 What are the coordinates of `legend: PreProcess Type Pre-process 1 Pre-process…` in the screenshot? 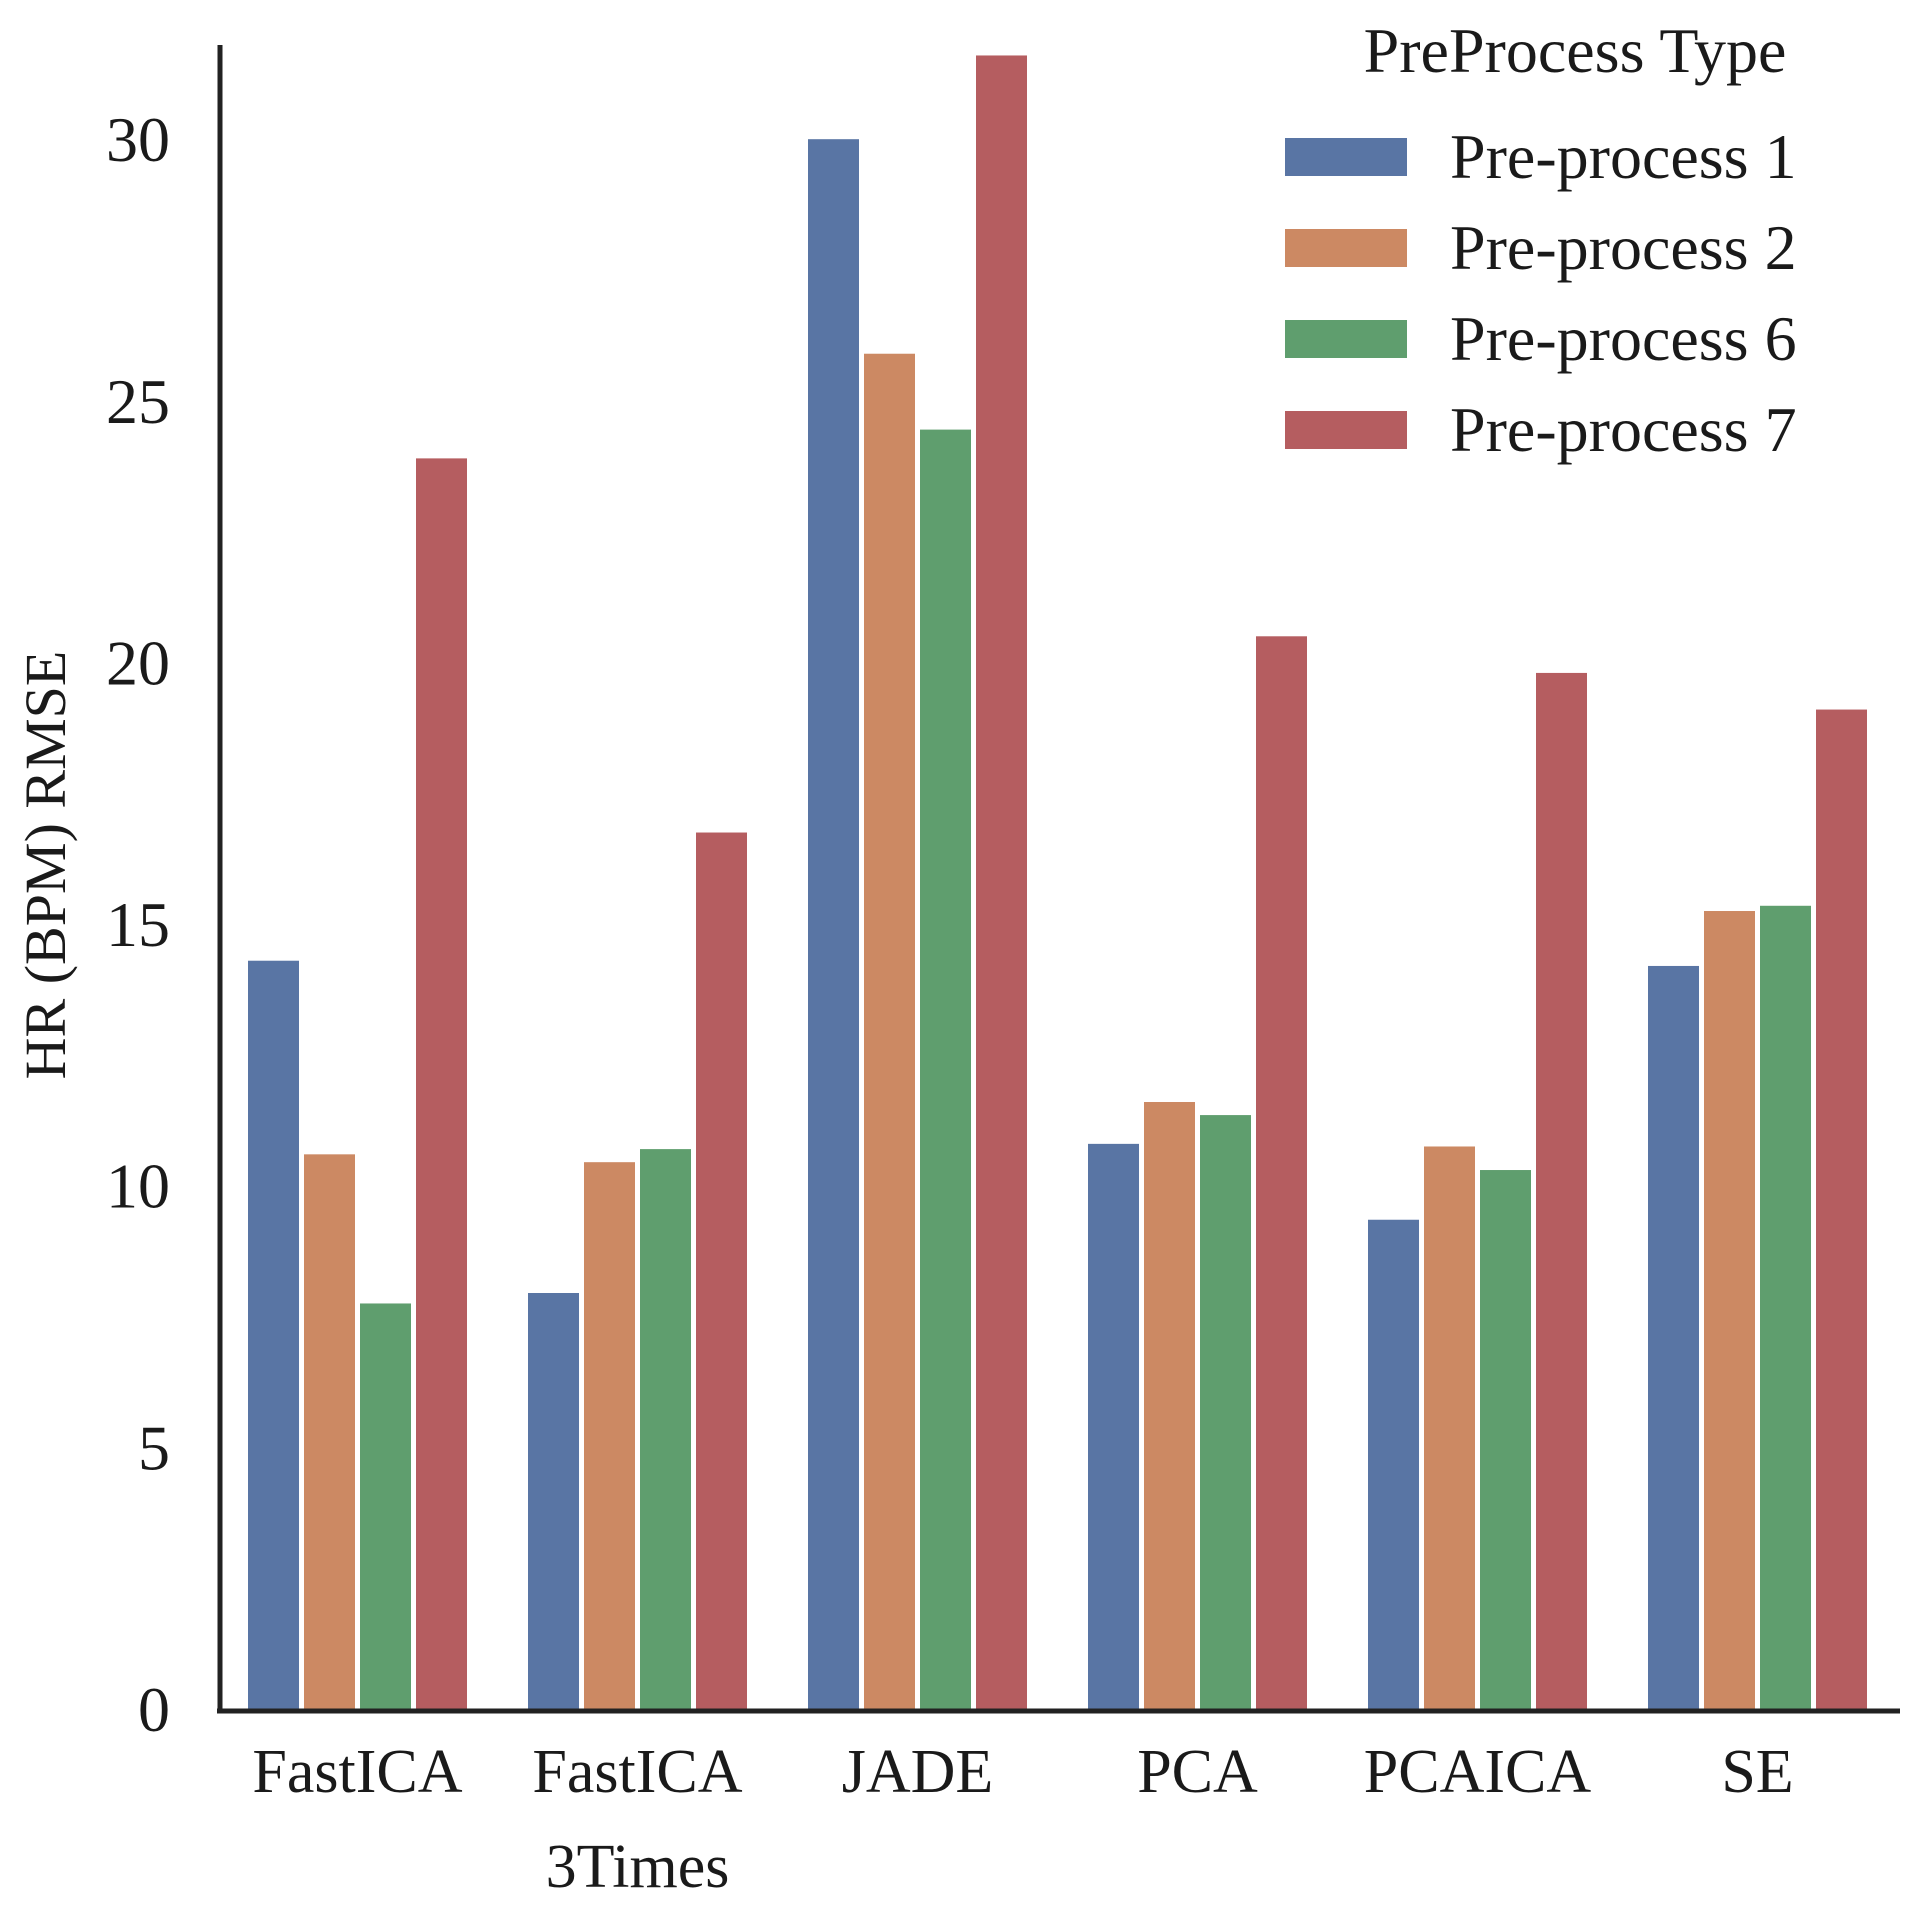 It's located at (1541, 240).